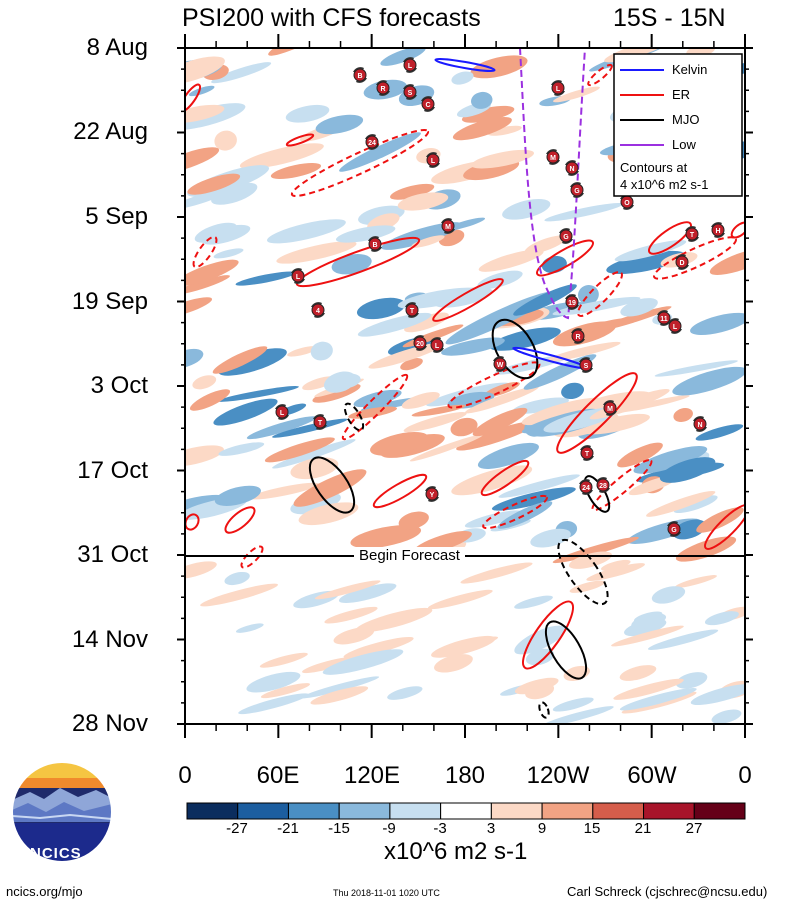 This screenshot has width=809, height=907. Describe the element at coordinates (420, 343) in the screenshot. I see `cyclone-icon: 20` at that location.